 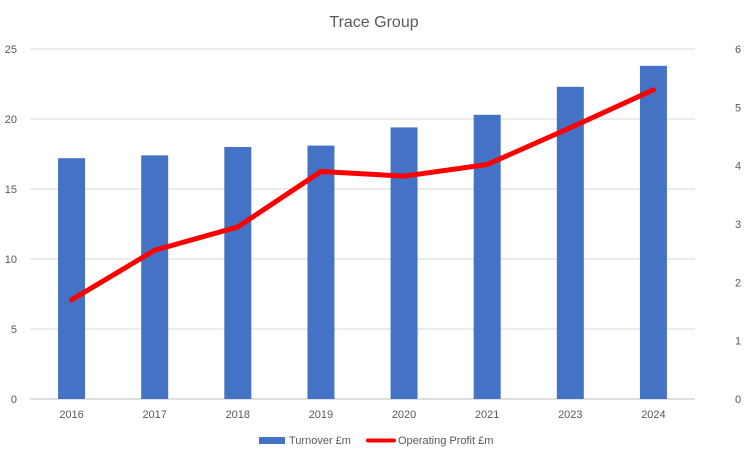 I want to click on y2-tick-label: 0, so click(x=738, y=400).